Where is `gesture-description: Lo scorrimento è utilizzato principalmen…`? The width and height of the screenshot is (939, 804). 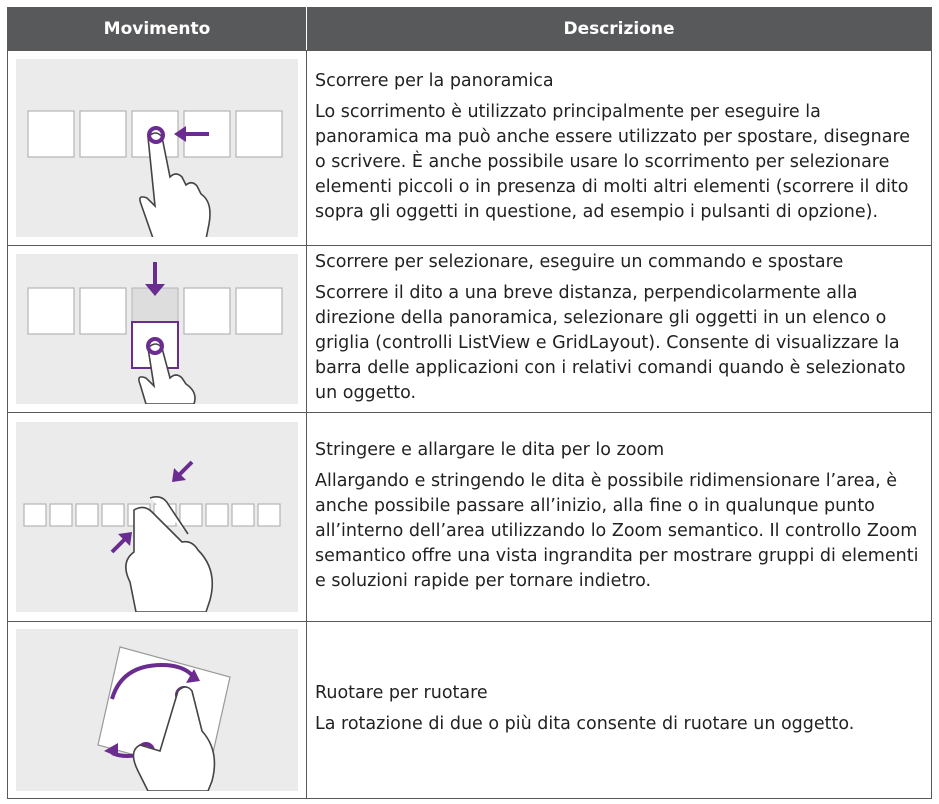 gesture-description: Lo scorrimento è utilizzato principalmen… is located at coordinates (613, 162).